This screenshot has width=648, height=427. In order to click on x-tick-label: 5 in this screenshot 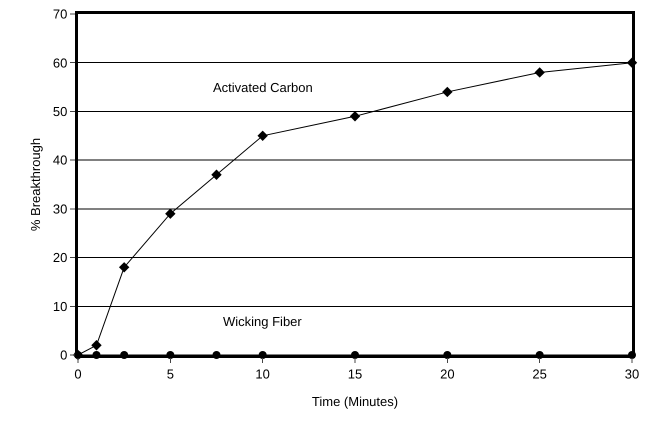, I will do `click(170, 374)`.